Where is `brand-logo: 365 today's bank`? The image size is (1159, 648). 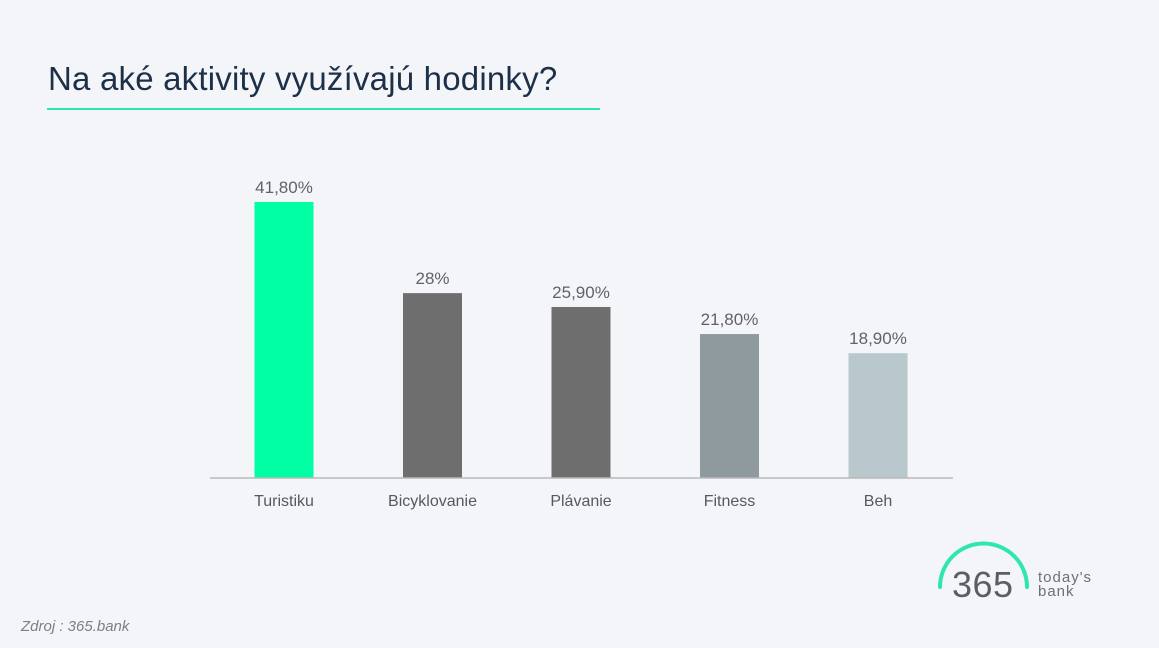
brand-logo: 365 today's bank is located at coordinates (1015, 575).